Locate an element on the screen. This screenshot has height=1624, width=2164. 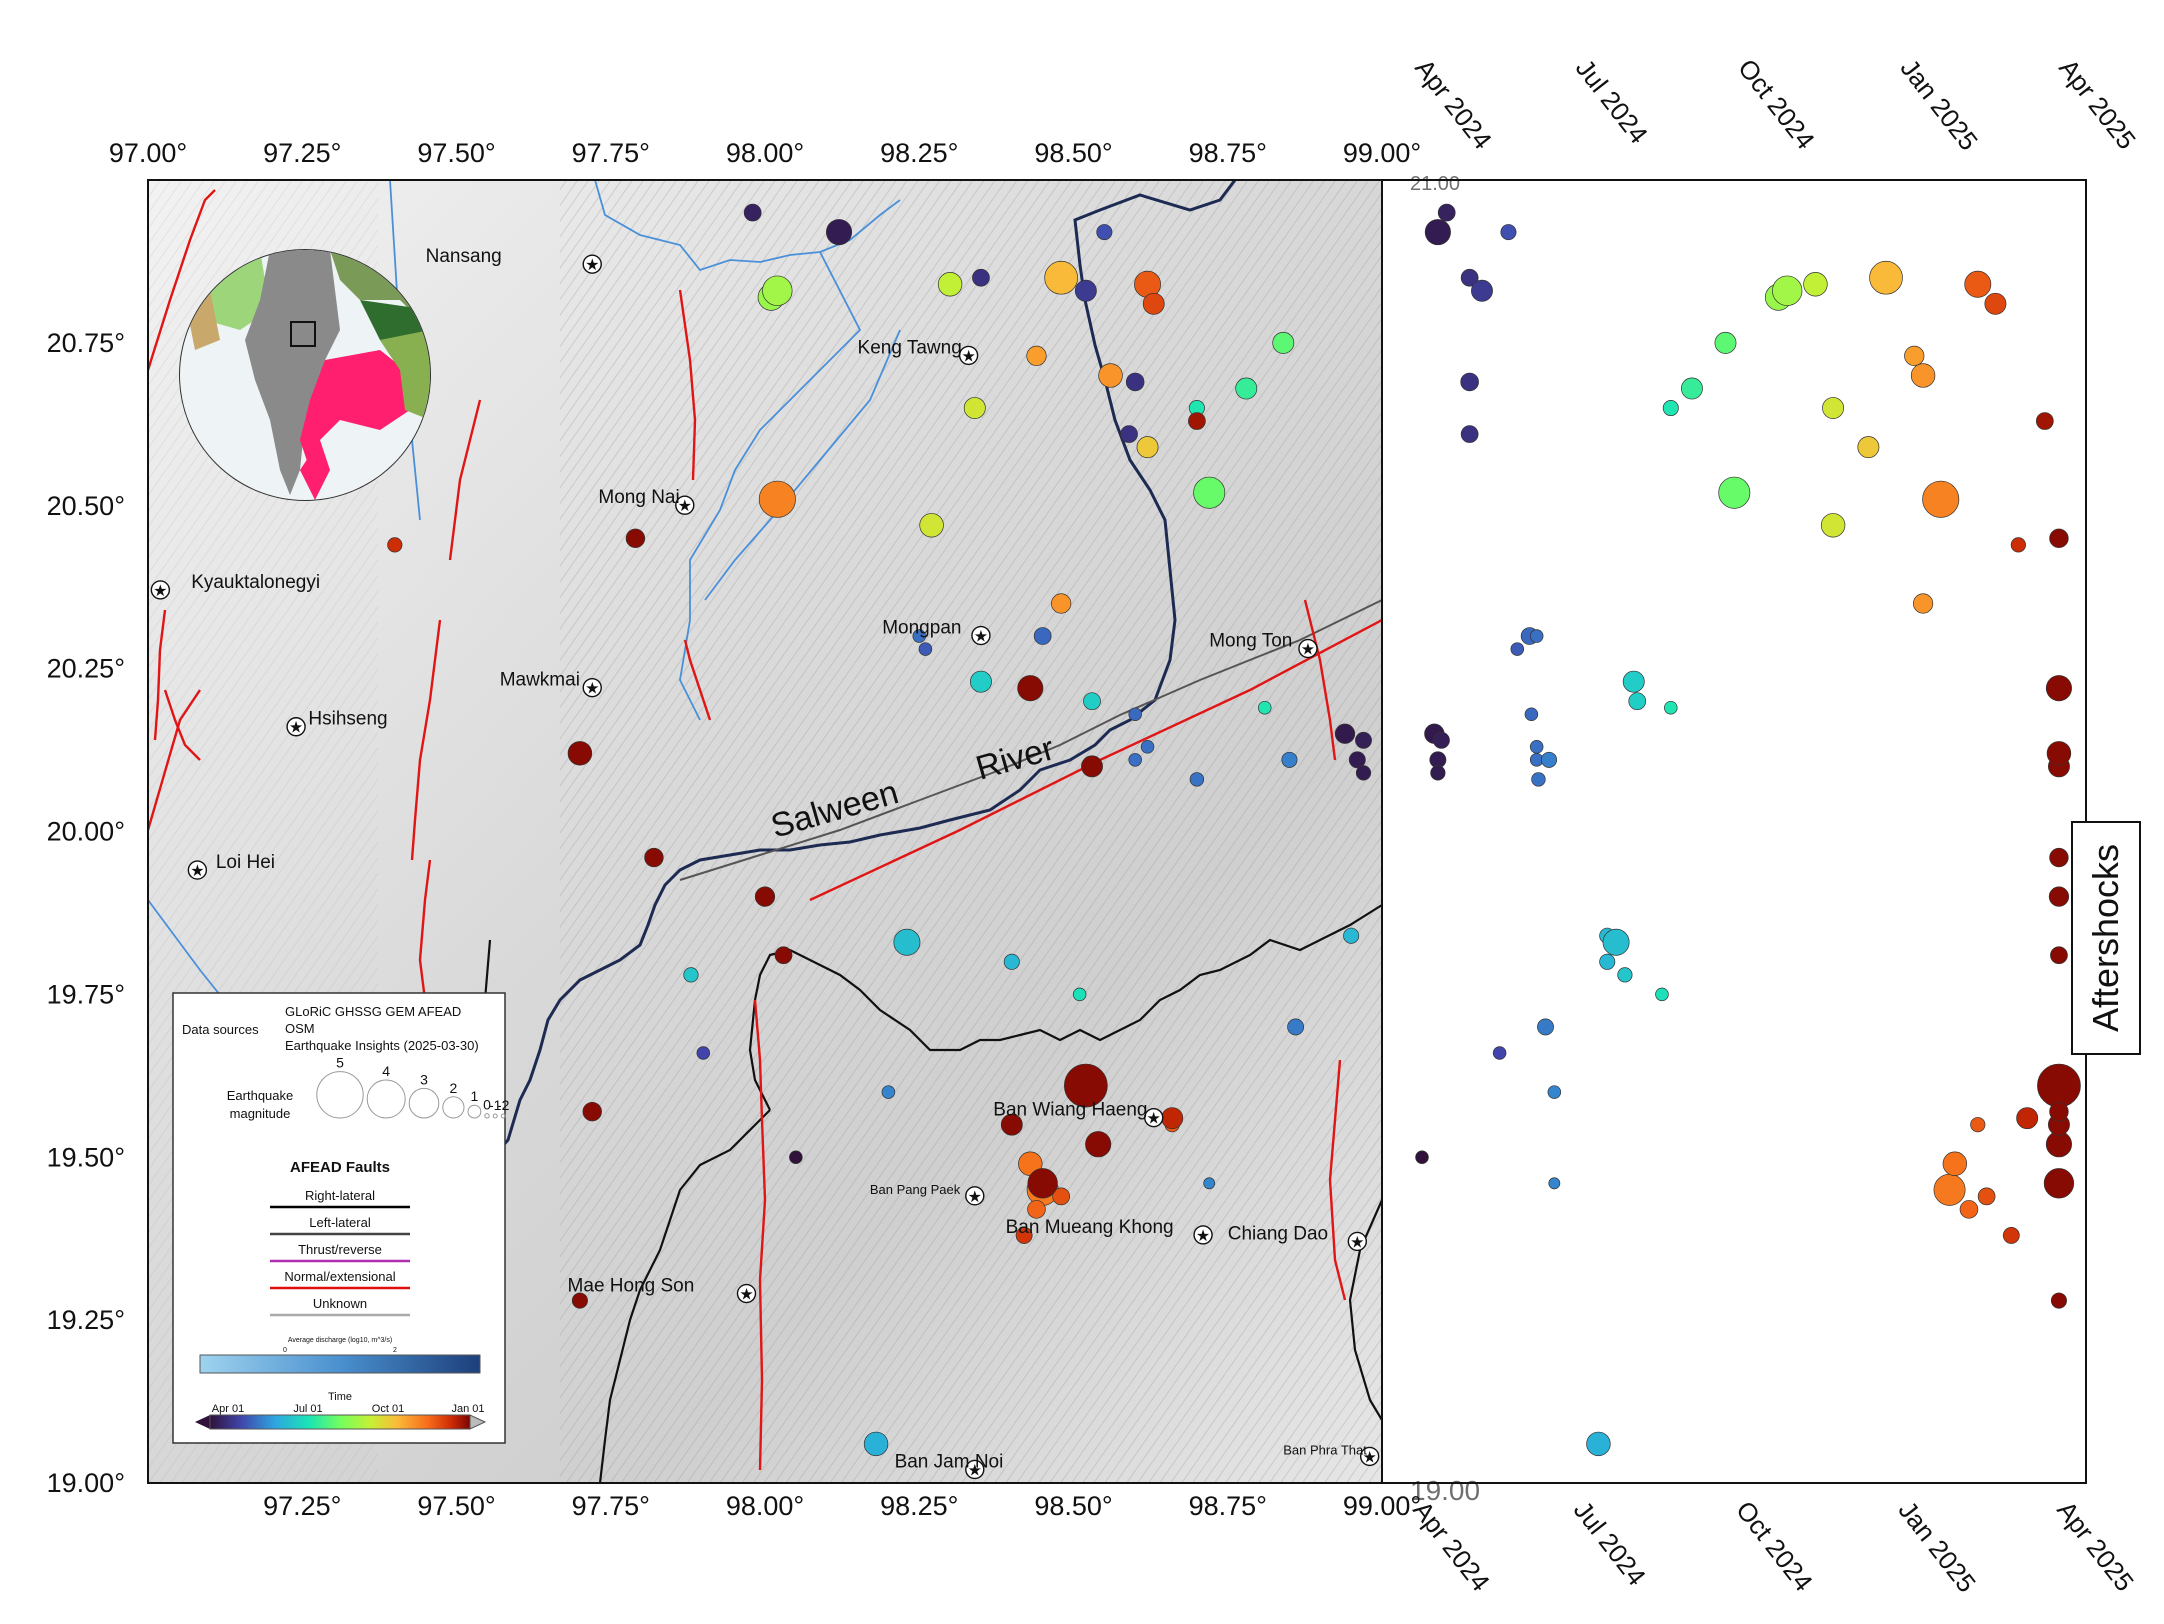
timeline-top-tick-label: Jul 2024 is located at coordinates (1612, 101).